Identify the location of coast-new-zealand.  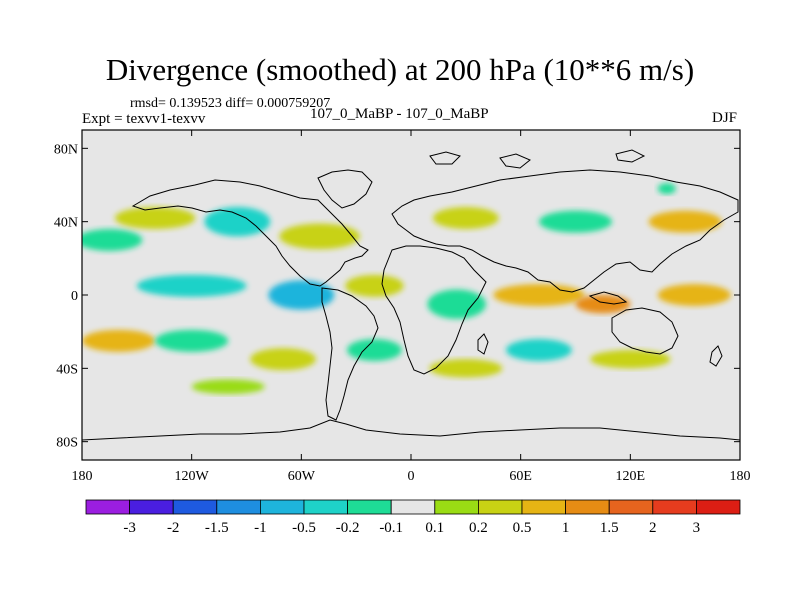
(716, 356).